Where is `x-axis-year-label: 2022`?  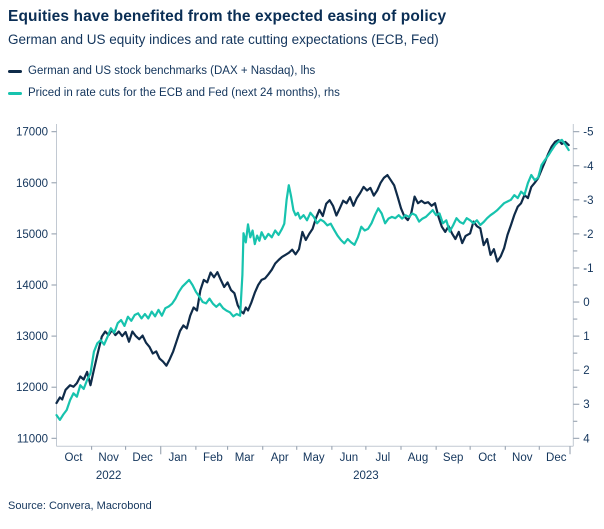 x-axis-year-label: 2022 is located at coordinates (109, 476).